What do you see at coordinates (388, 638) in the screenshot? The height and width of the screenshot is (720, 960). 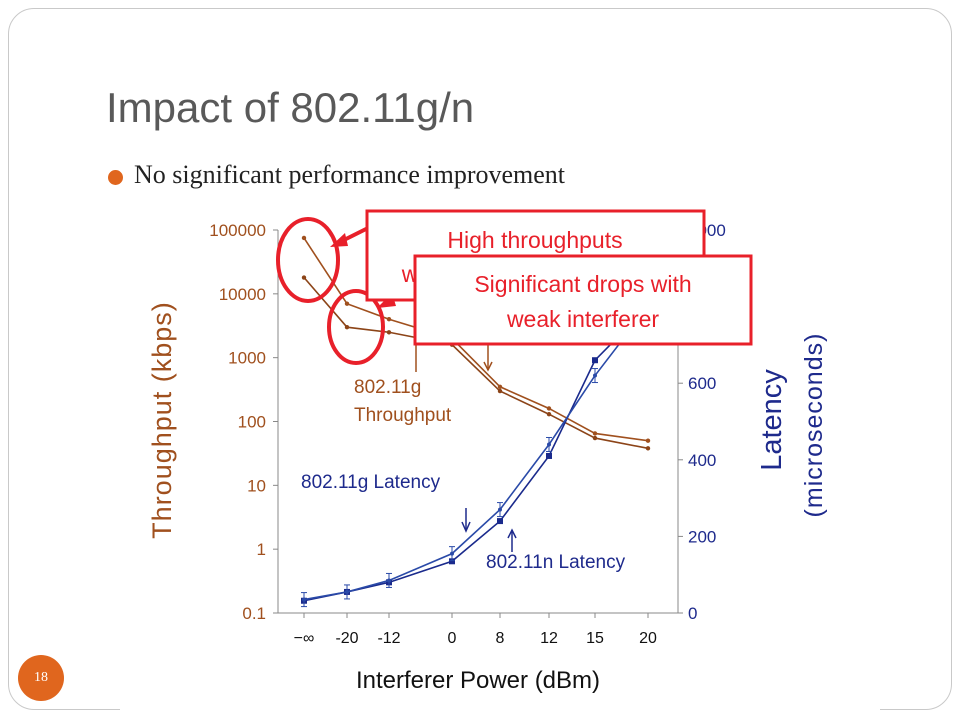 I see `x-tick-label: -12` at bounding box center [388, 638].